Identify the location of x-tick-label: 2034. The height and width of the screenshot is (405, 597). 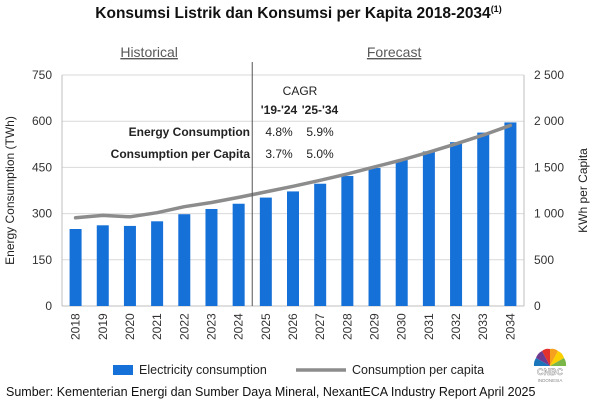
(510, 326).